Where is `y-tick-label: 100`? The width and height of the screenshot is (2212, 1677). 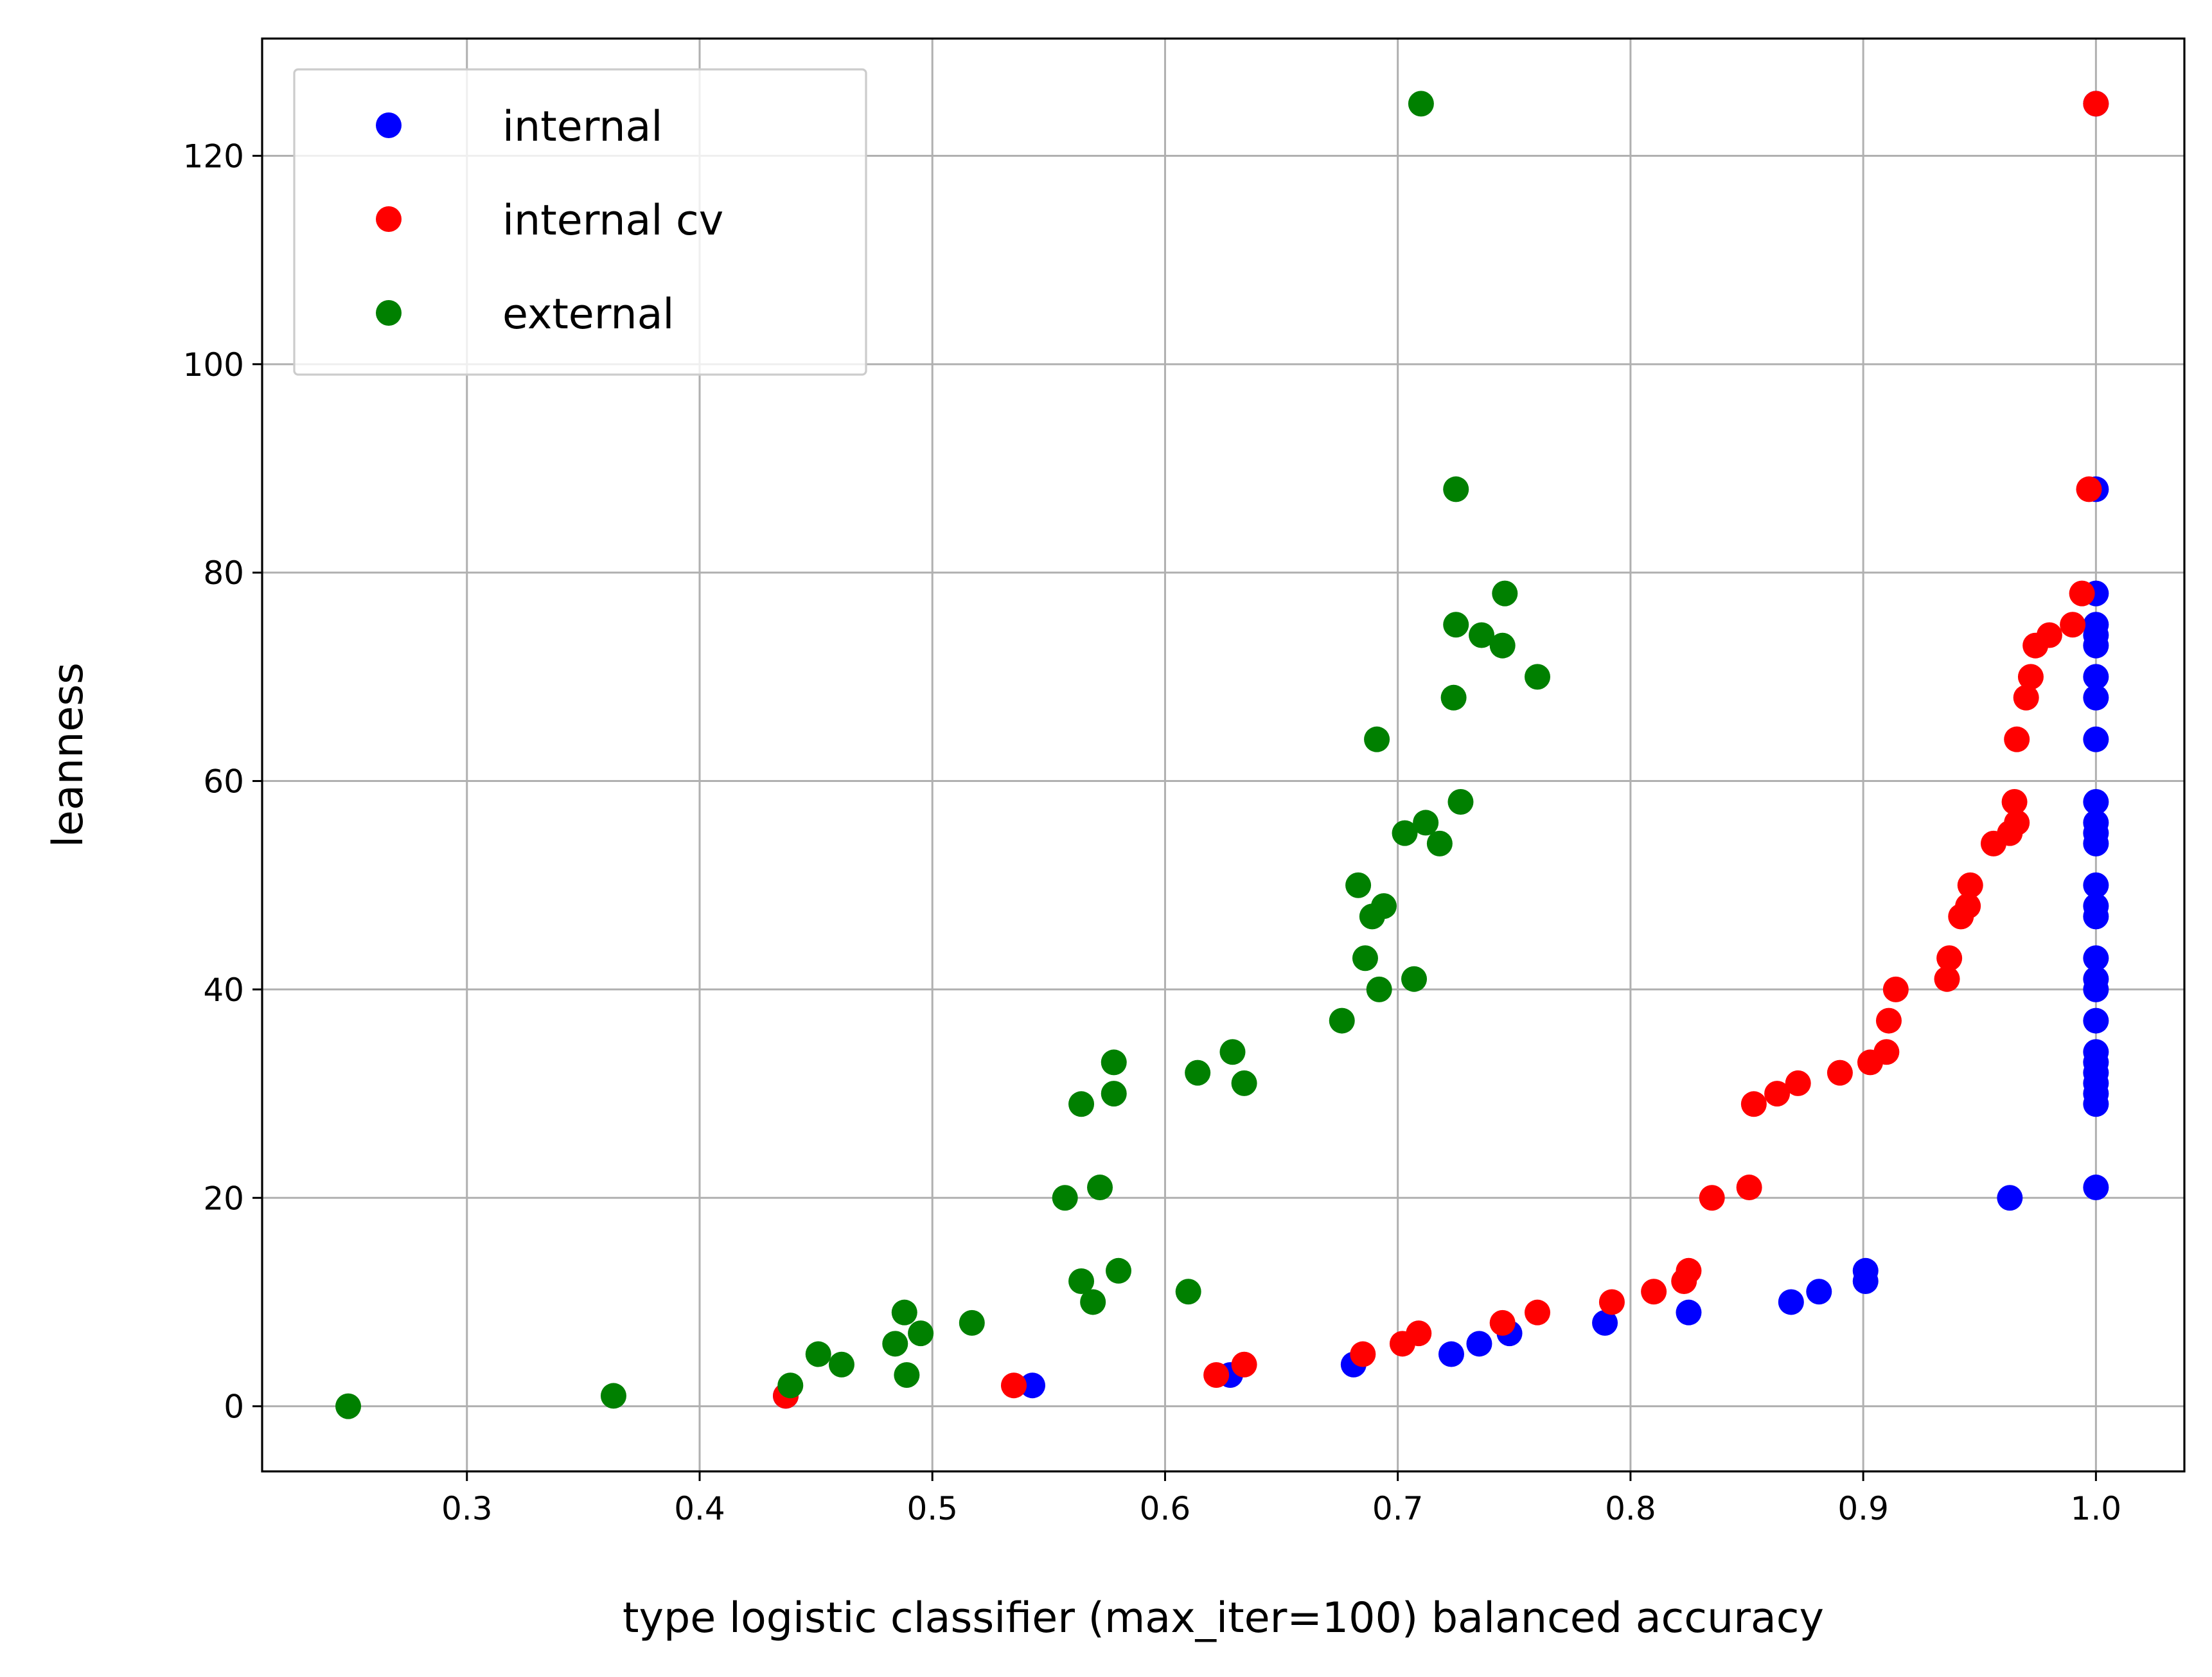 y-tick-label: 100 is located at coordinates (213, 365).